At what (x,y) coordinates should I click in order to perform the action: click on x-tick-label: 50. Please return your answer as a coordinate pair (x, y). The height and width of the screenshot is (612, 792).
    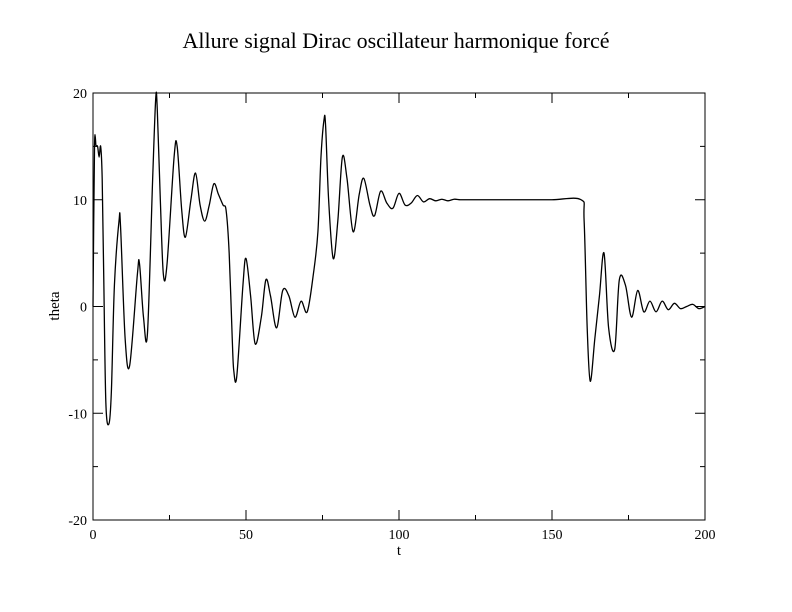
    Looking at the image, I should click on (246, 535).